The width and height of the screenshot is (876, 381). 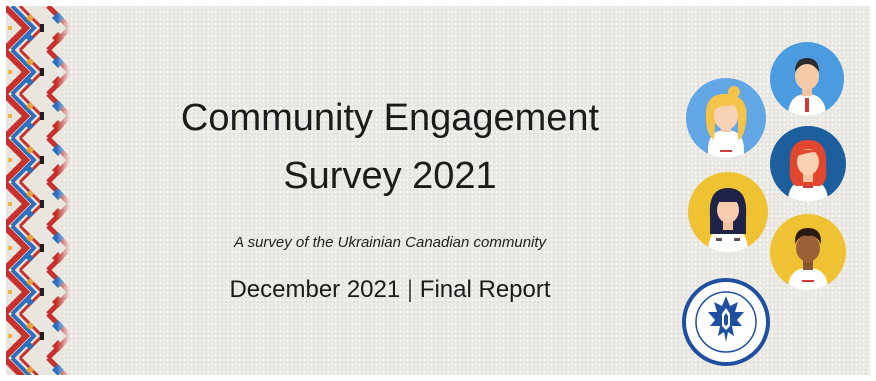 What do you see at coordinates (726, 118) in the screenshot?
I see `blonde-woman-avatar-icon` at bounding box center [726, 118].